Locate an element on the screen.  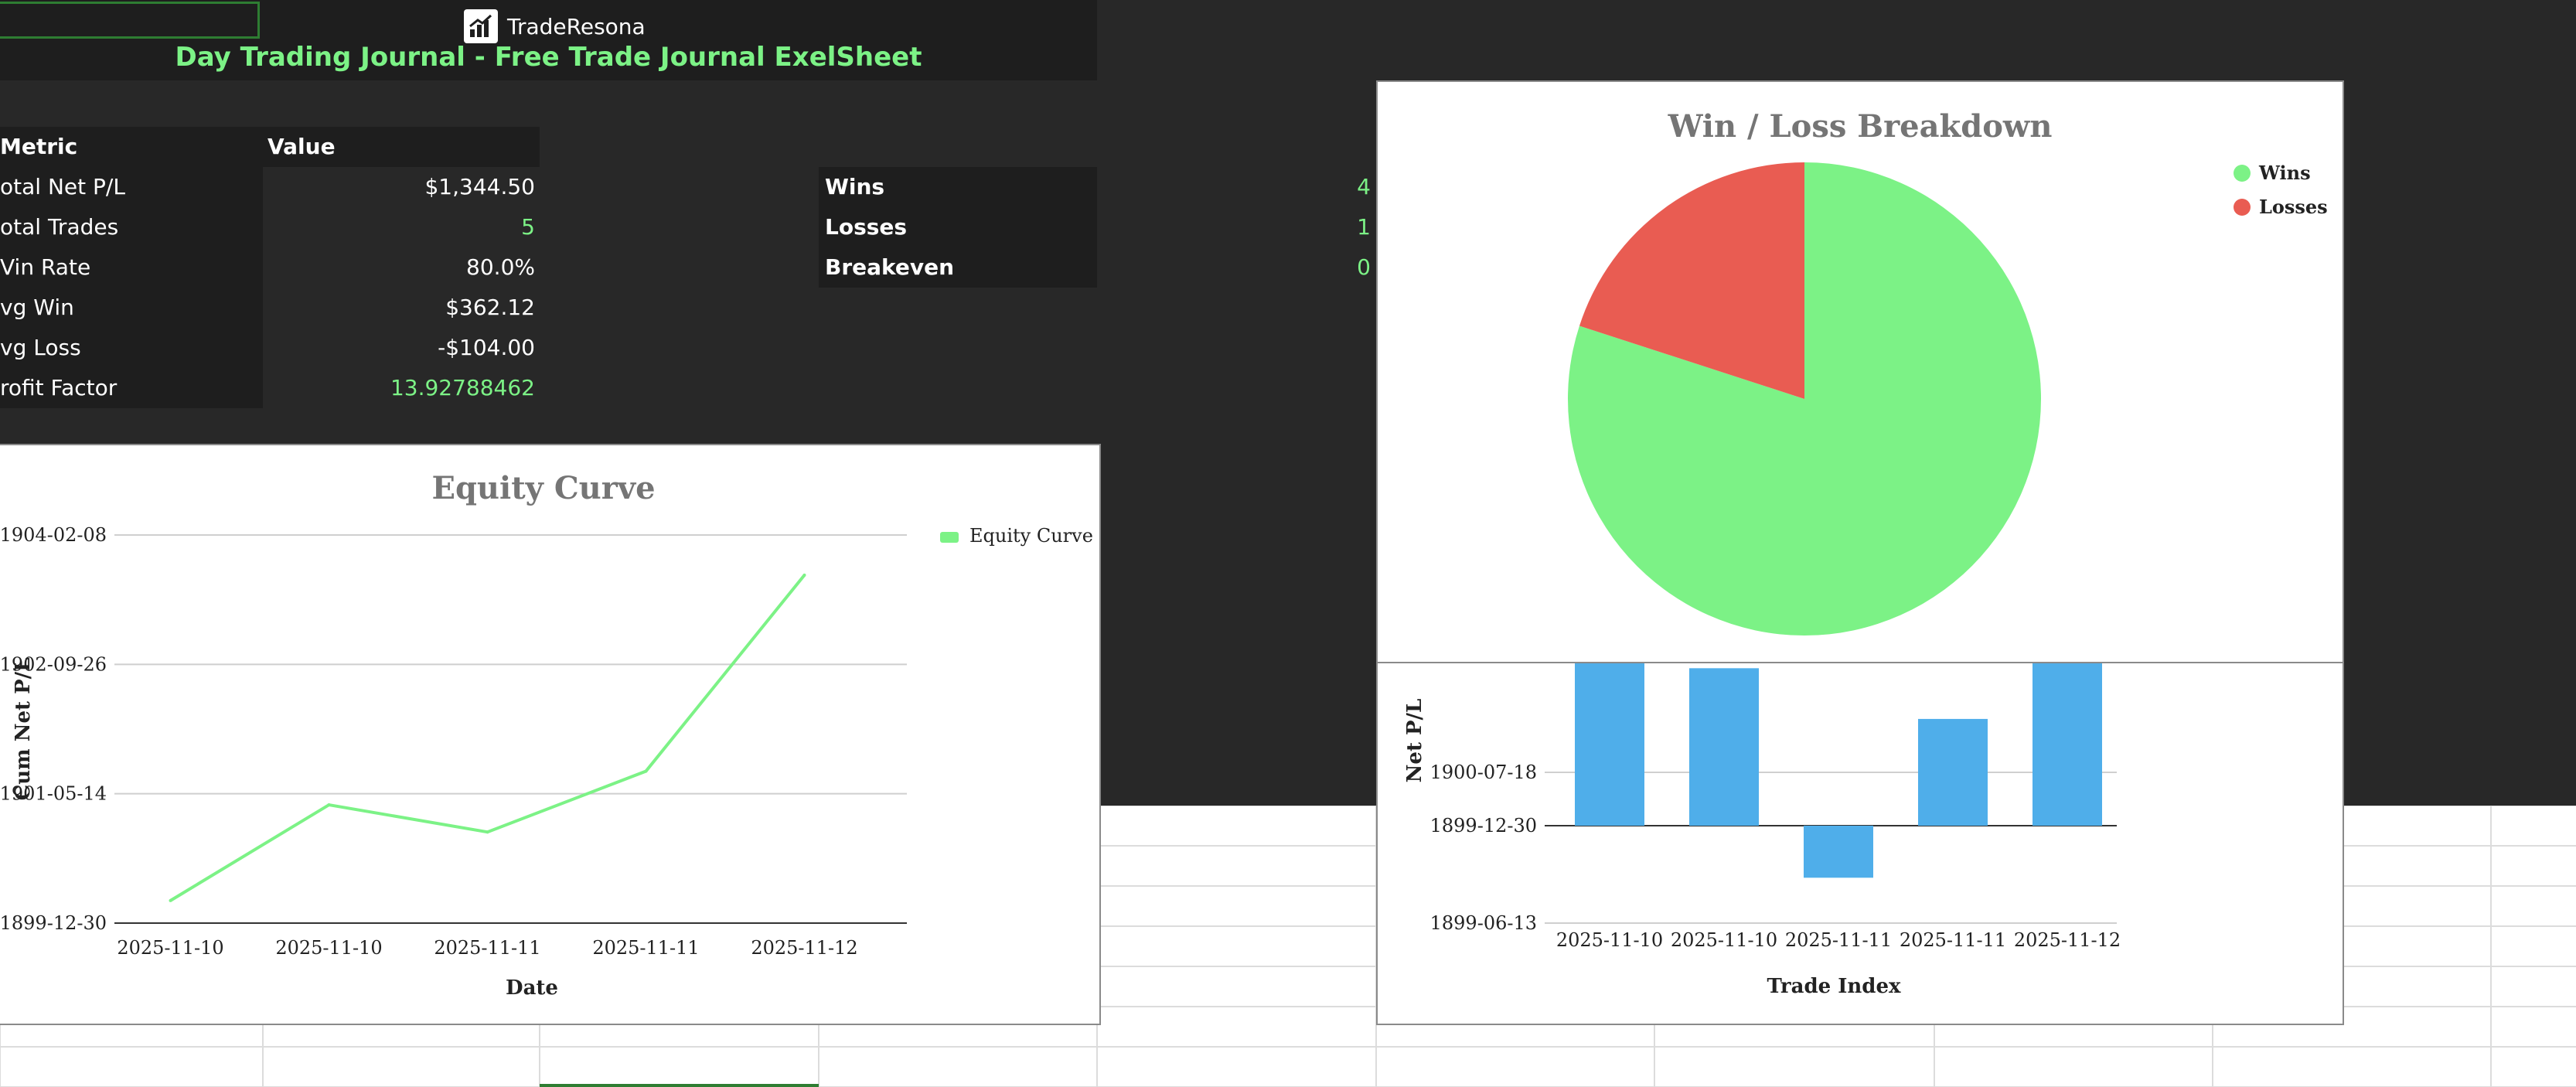
y-tick-label: 1902-09-26 is located at coordinates (53, 664).